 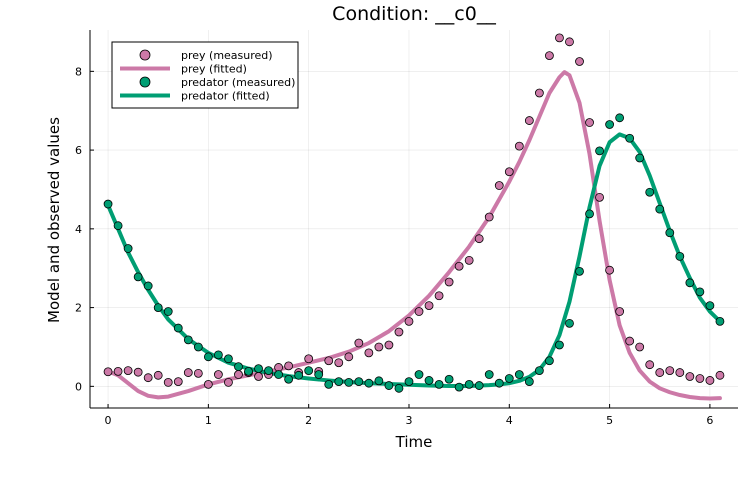 What do you see at coordinates (308, 420) in the screenshot?
I see `x-tick-label: 2` at bounding box center [308, 420].